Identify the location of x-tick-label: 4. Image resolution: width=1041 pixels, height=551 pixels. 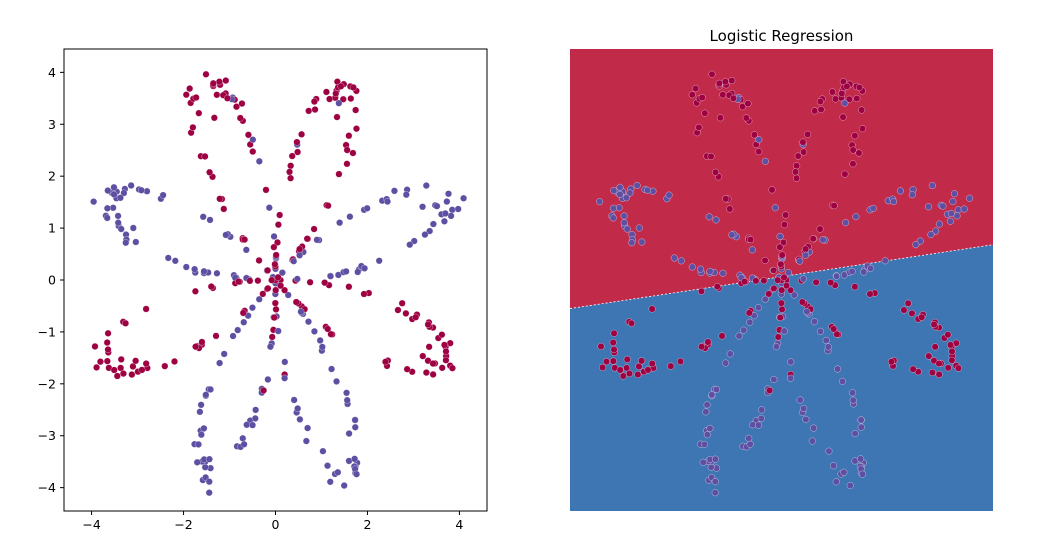
(459, 524).